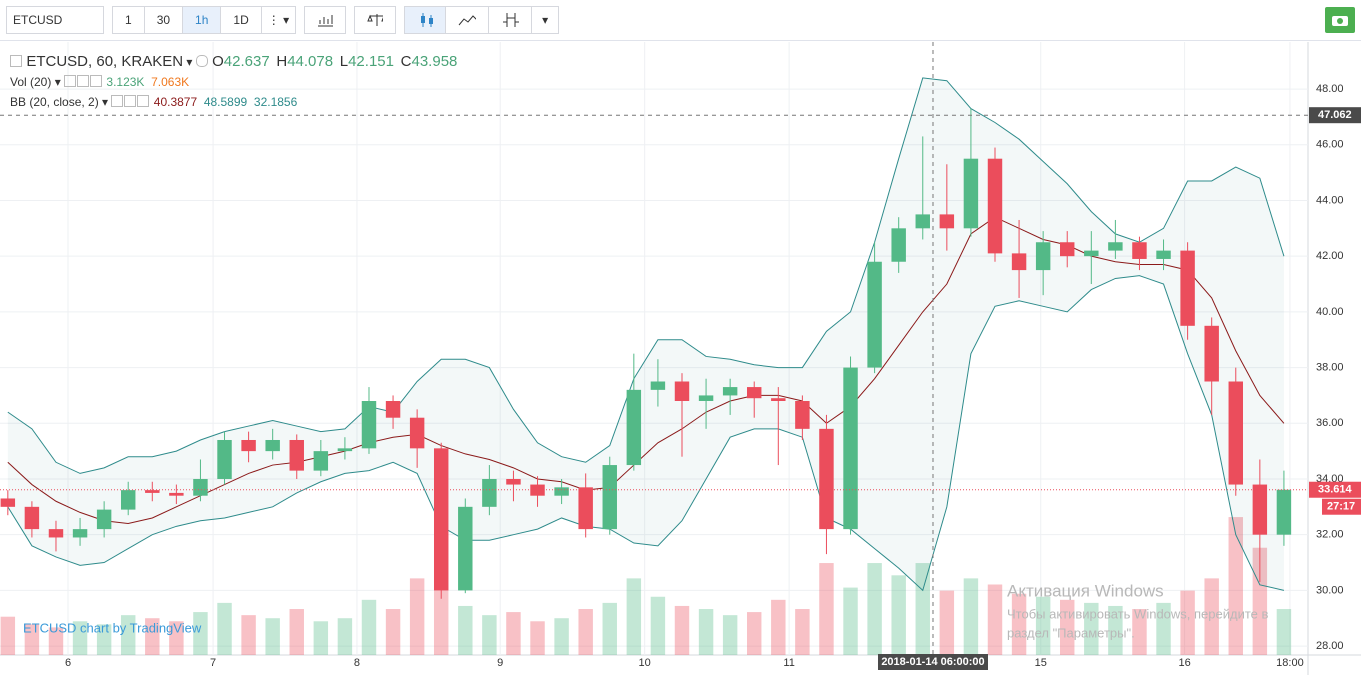 The image size is (1361, 675). I want to click on x-tick-label: 10, so click(645, 663).